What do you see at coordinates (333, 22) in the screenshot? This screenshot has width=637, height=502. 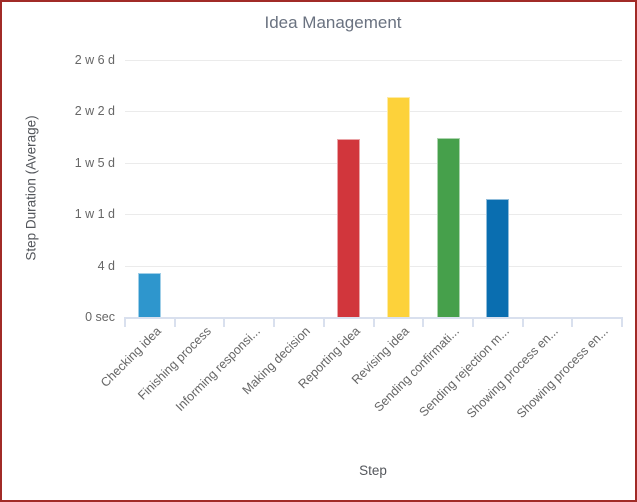 I see `chart-title: Idea Management` at bounding box center [333, 22].